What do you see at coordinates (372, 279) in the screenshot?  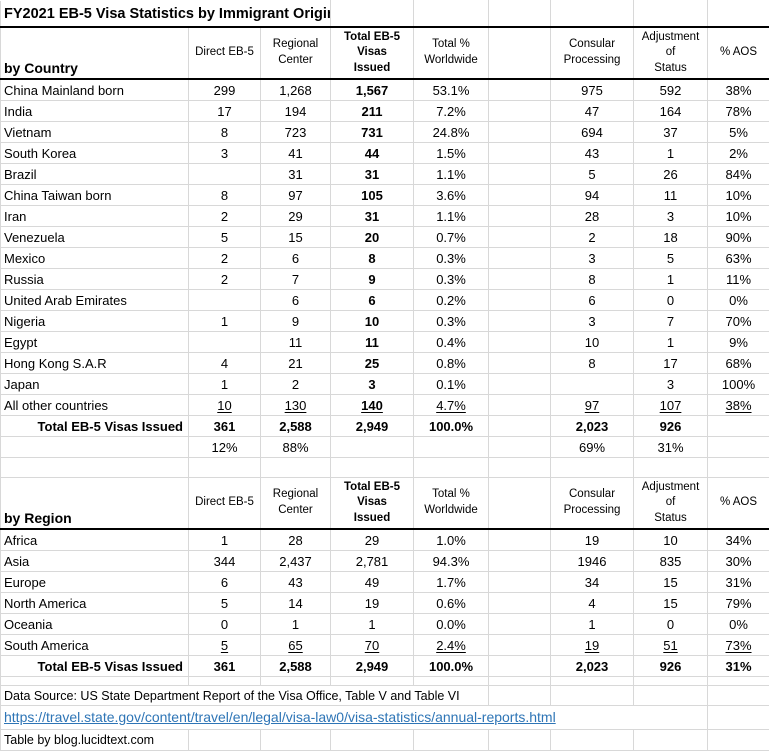 I see `country-value: 9` at bounding box center [372, 279].